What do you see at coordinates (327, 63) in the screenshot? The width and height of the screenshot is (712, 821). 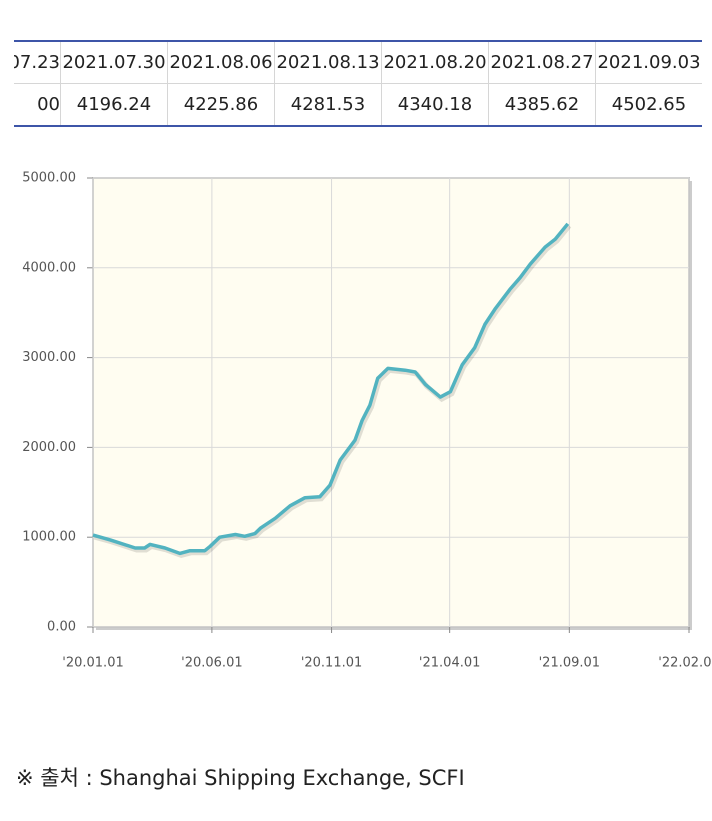 I see `table-cell: 2021.08.13` at bounding box center [327, 63].